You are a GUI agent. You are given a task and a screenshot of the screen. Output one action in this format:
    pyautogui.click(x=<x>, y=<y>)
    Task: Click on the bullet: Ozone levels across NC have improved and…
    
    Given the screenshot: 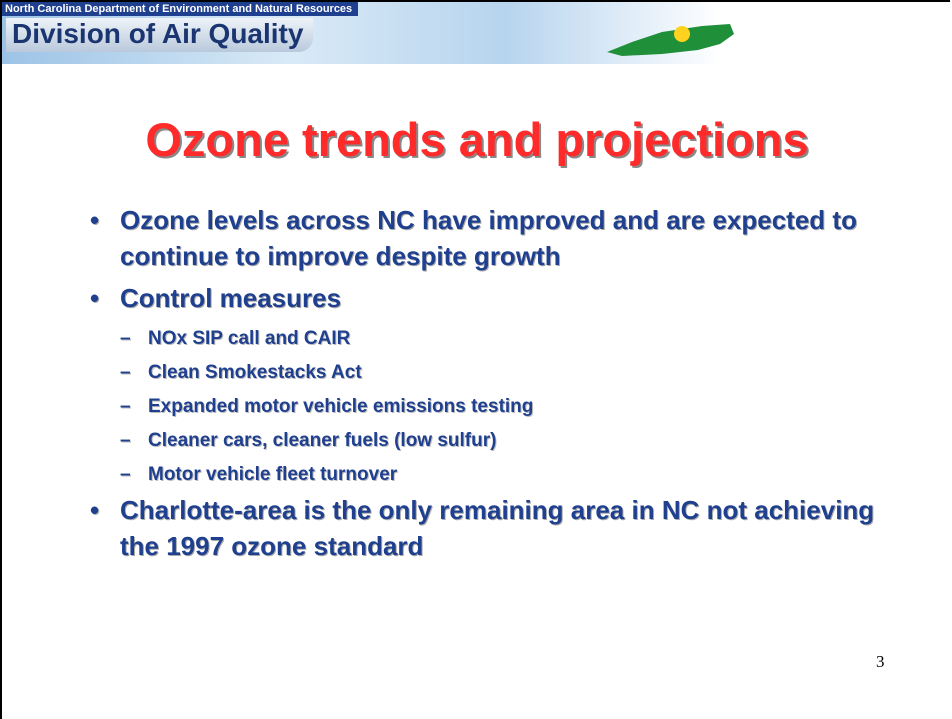 What is the action you would take?
    pyautogui.click(x=485, y=238)
    